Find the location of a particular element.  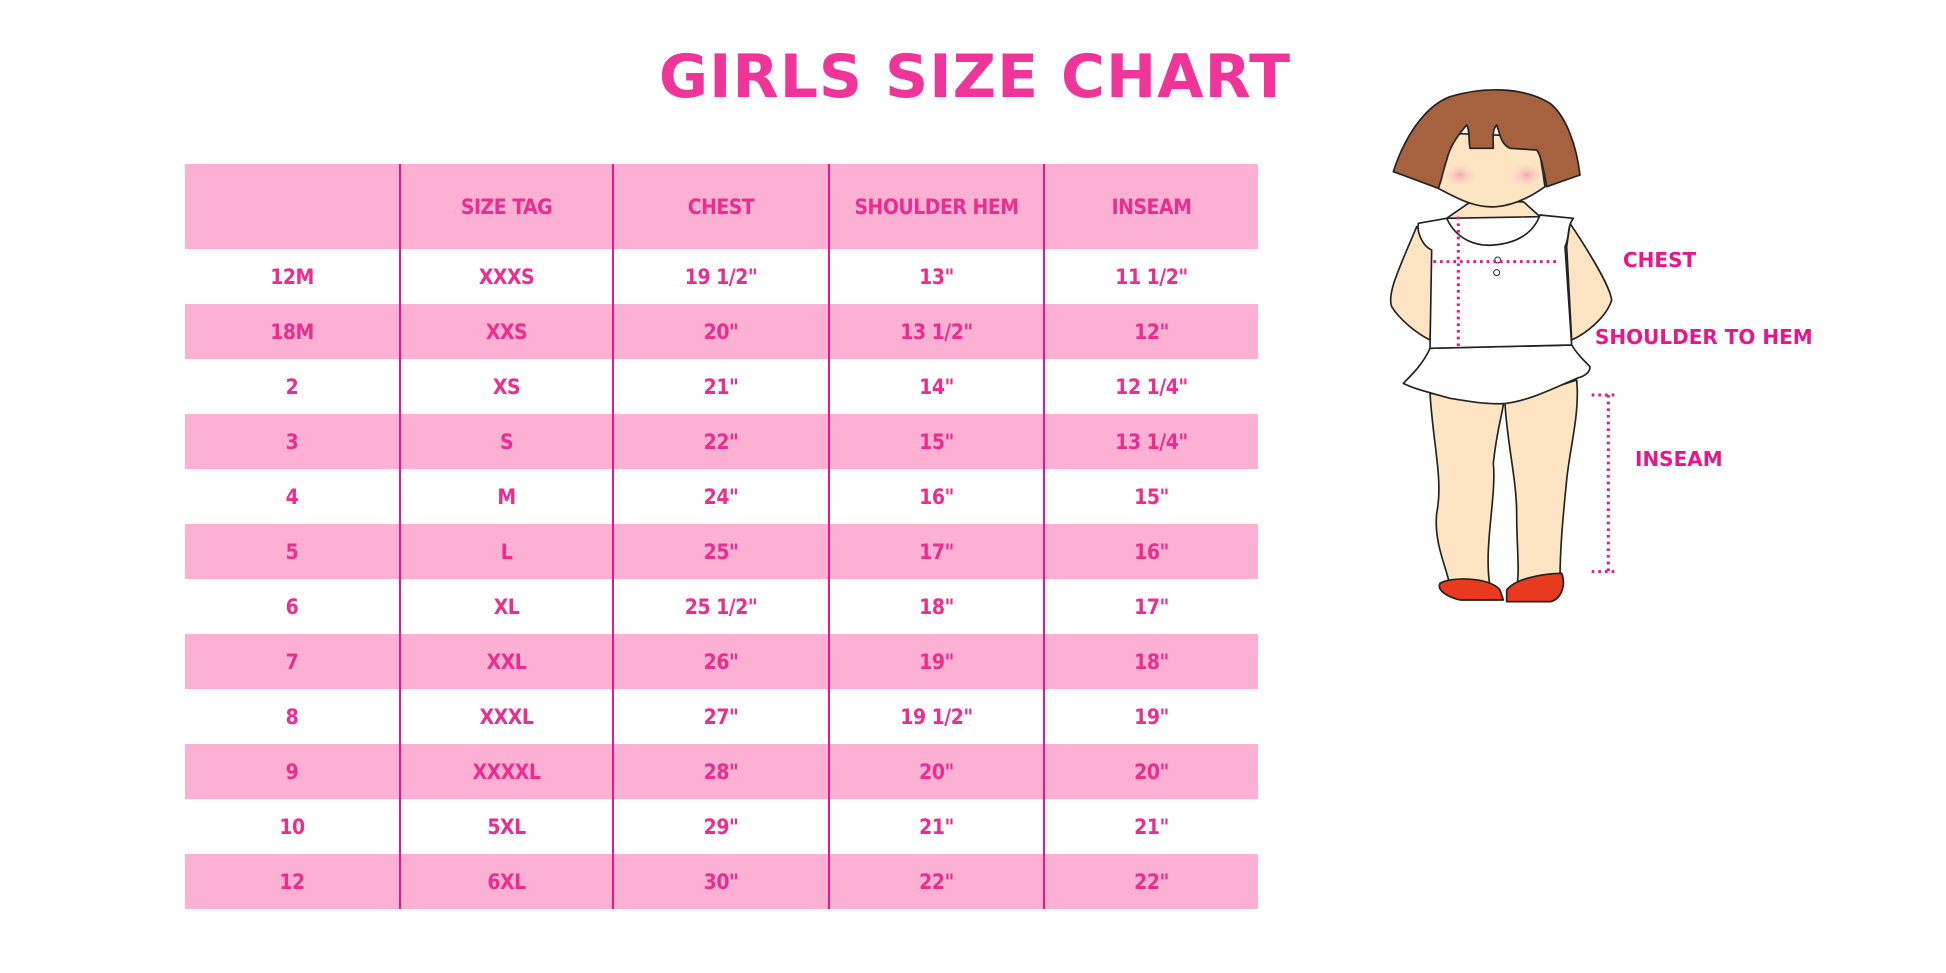

table-cell: 25" is located at coordinates (720, 551).